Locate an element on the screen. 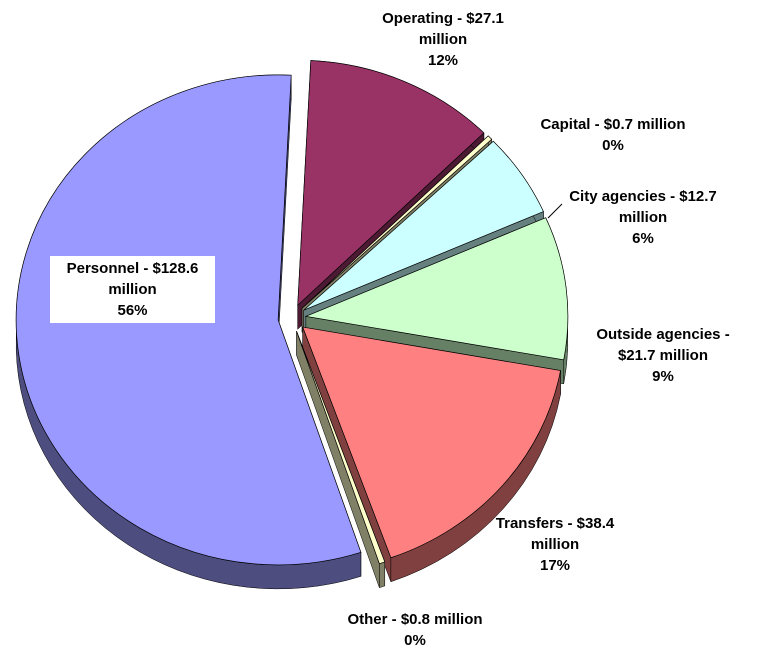 Image resolution: width=758 pixels, height=652 pixels. slice-label: Operating - $27.1 million 12% is located at coordinates (443, 39).